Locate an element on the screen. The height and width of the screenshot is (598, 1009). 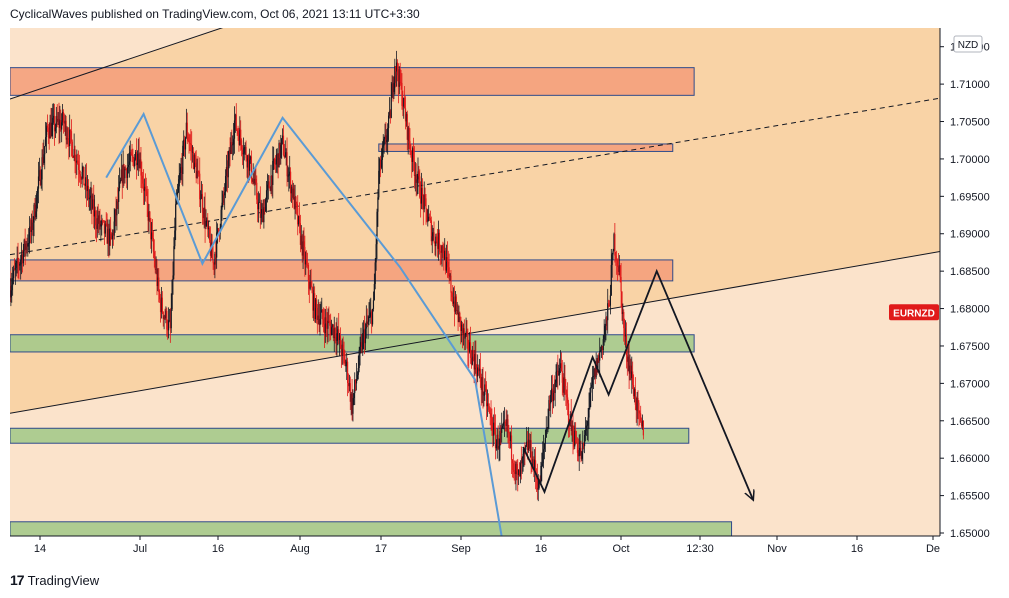
tradingview-logo: 17 TradingView is located at coordinates (54, 580).